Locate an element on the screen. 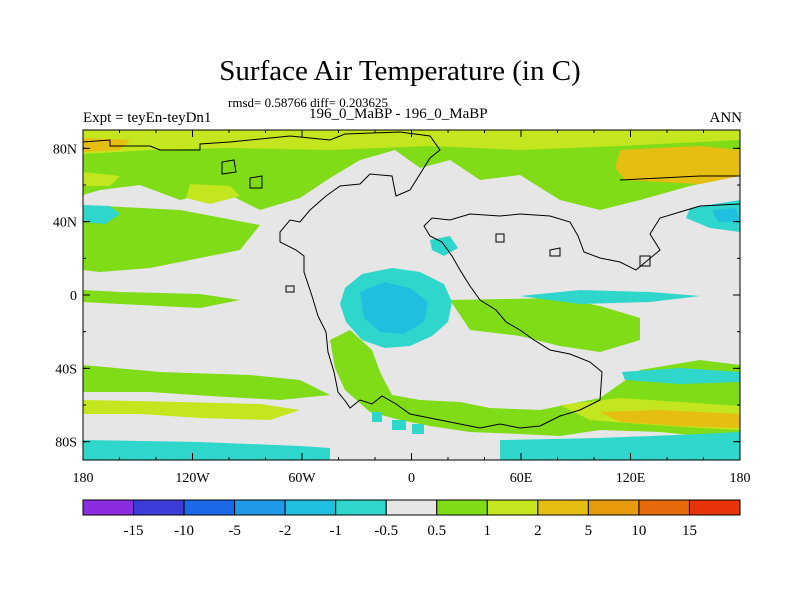 This screenshot has height=600, width=800. x-tick-label: 60E is located at coordinates (521, 478).